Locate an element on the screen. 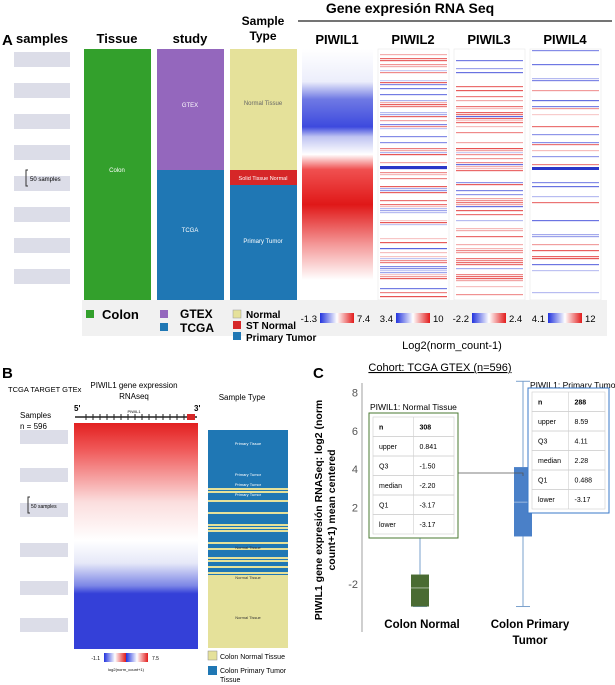  b-type-stripes is located at coordinates (248, 568).